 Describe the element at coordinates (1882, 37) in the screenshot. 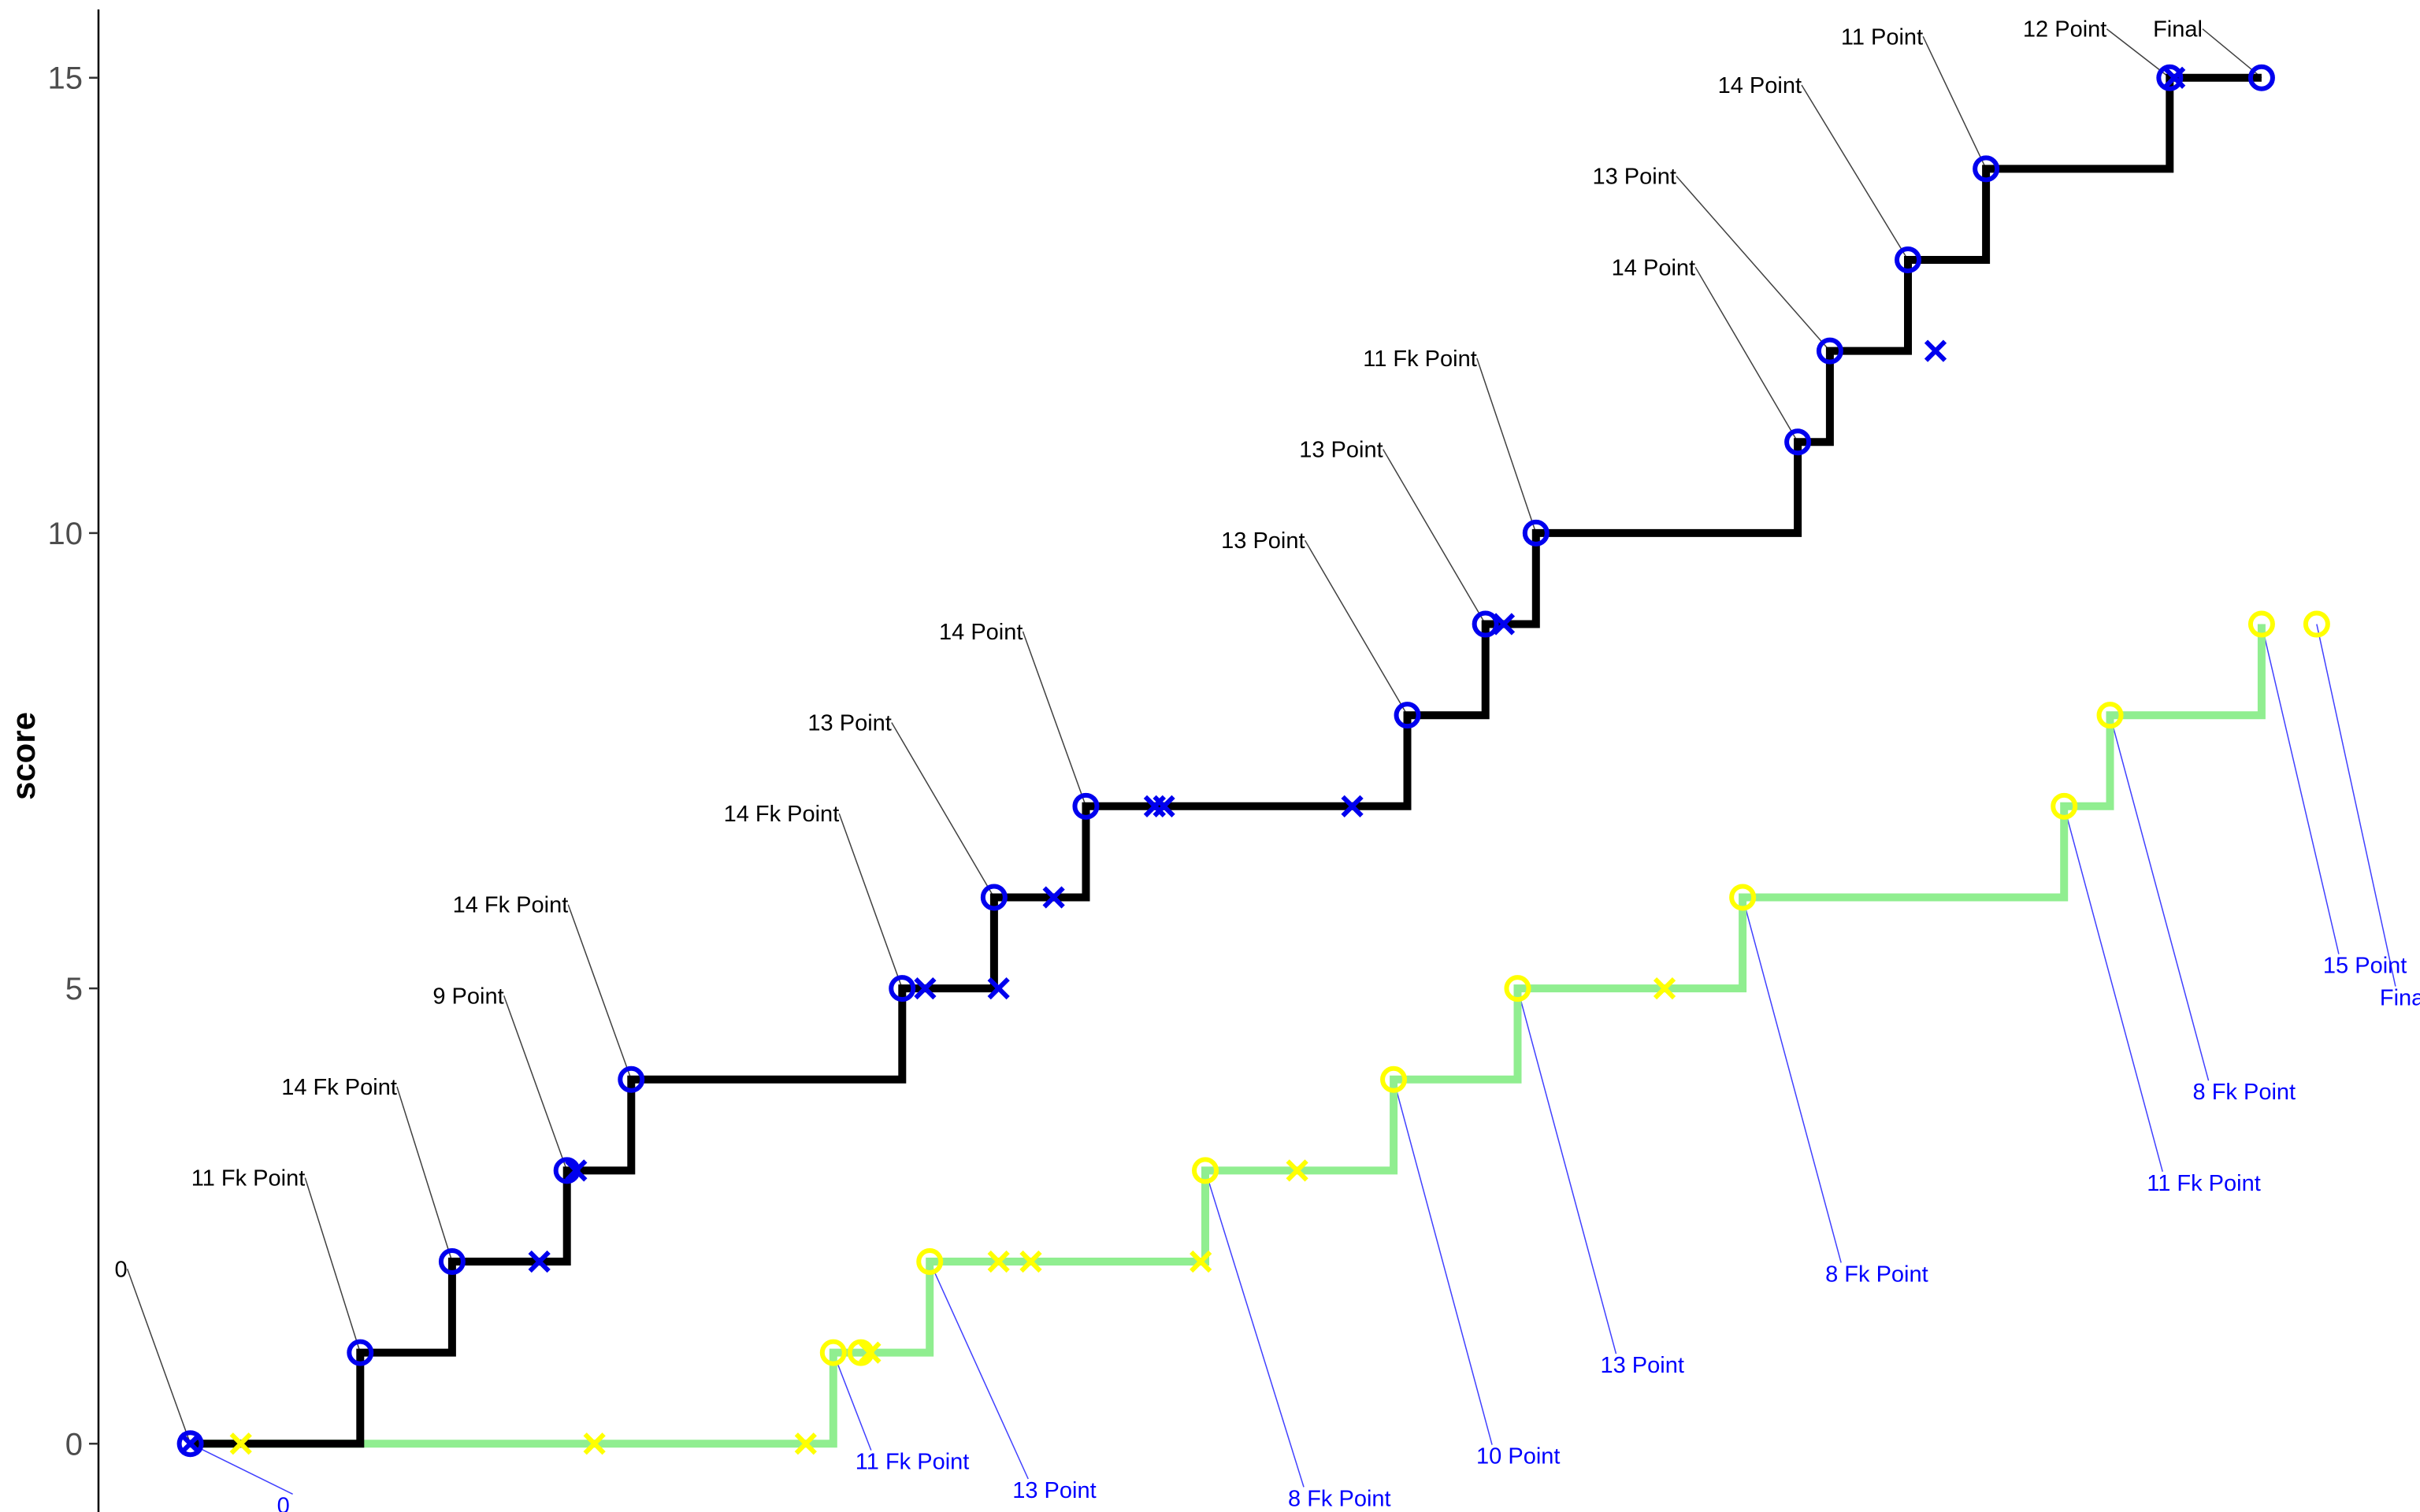

I see `series1-point-label: 11 Point` at that location.